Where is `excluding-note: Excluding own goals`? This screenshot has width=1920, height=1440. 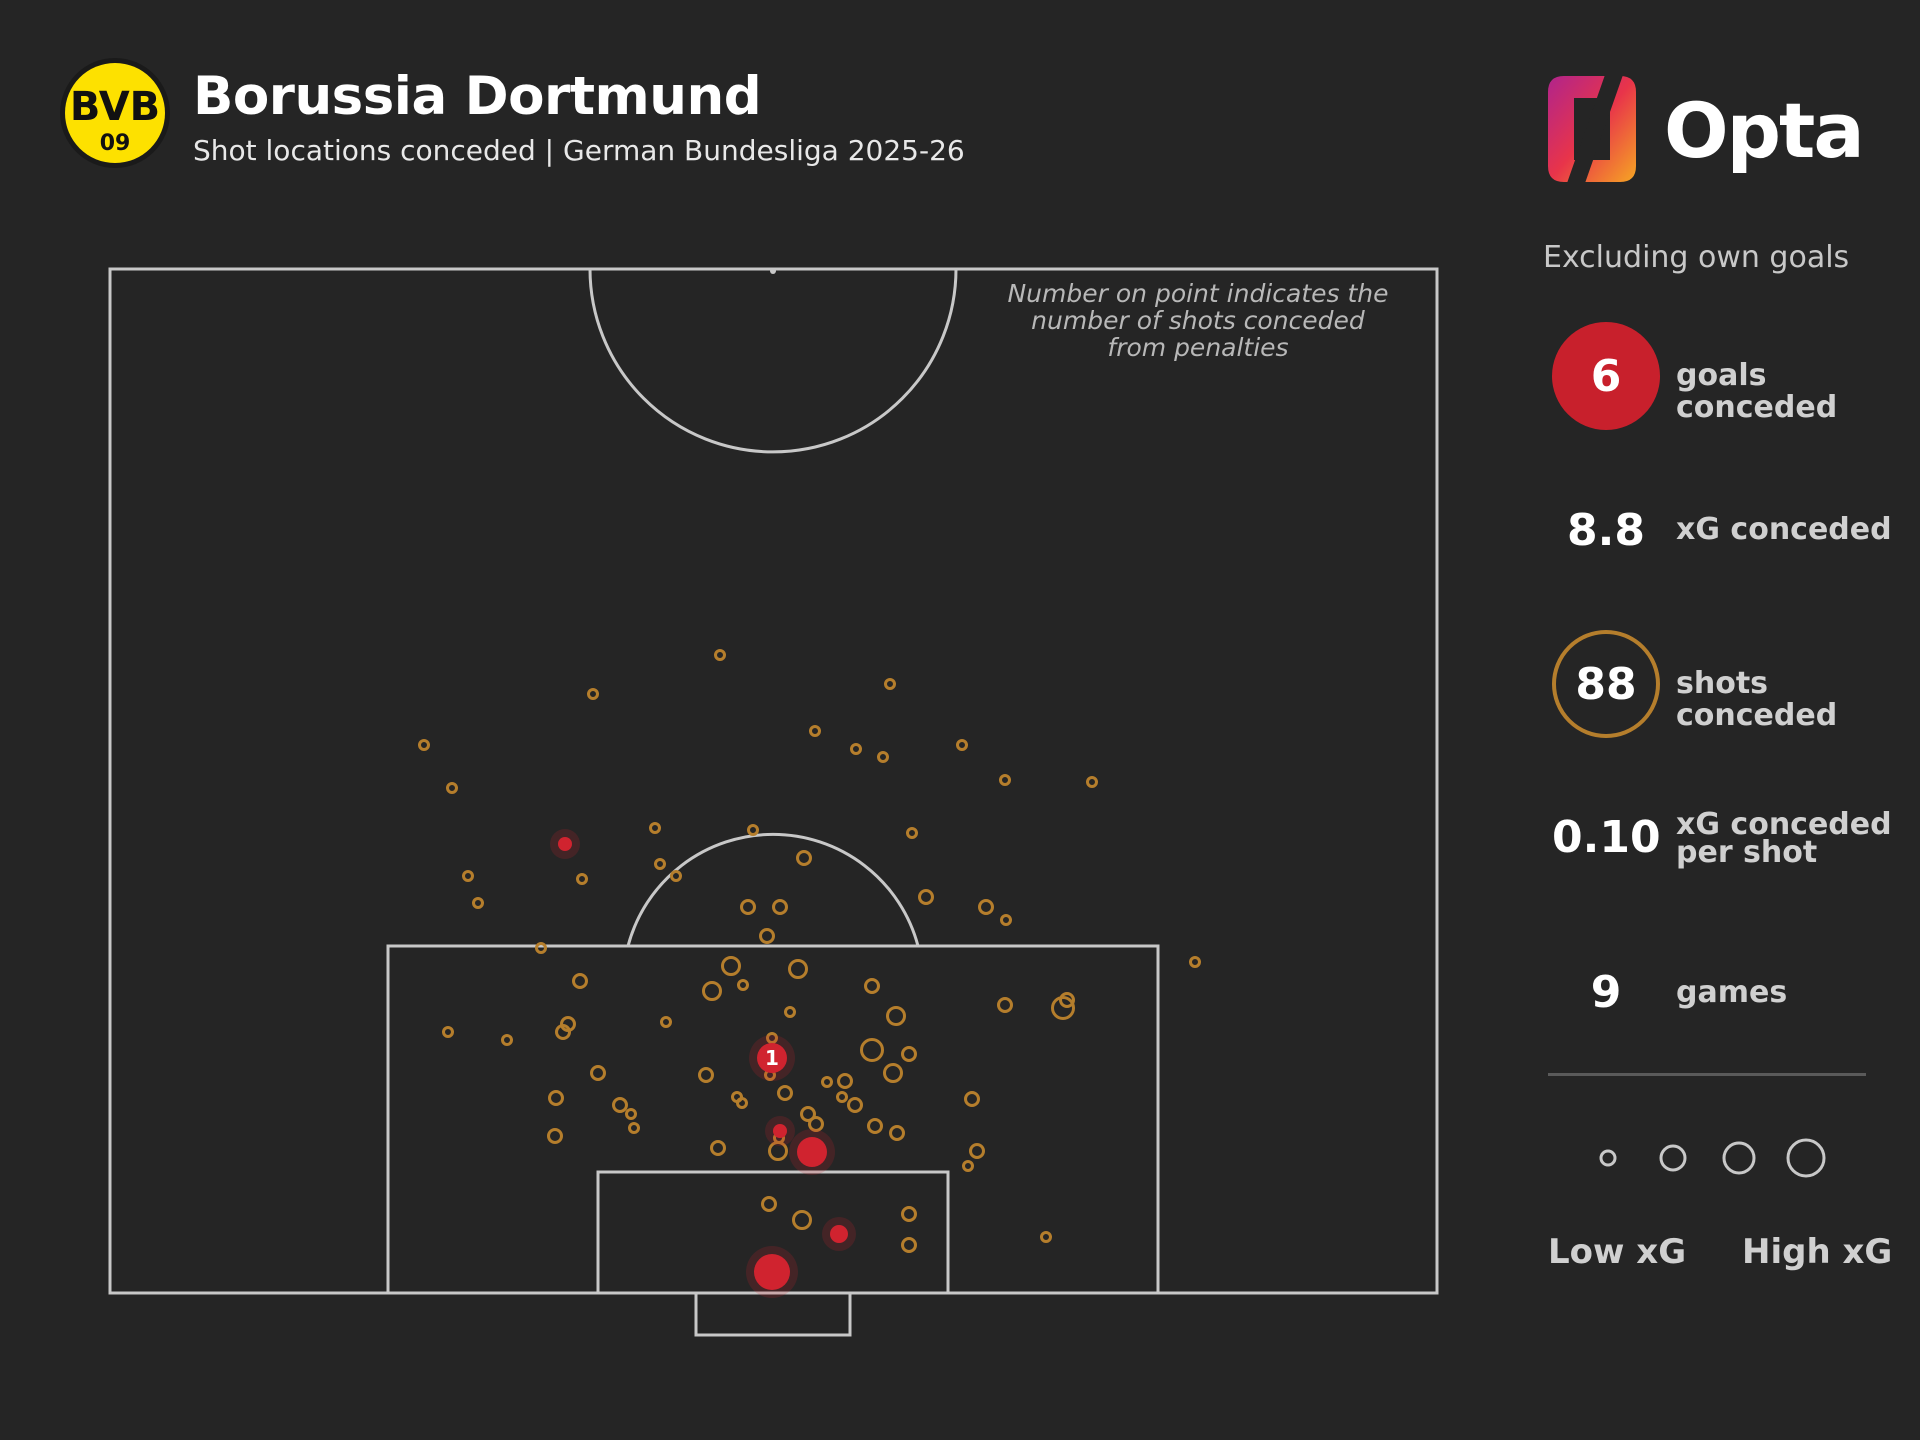 excluding-note: Excluding own goals is located at coordinates (1696, 257).